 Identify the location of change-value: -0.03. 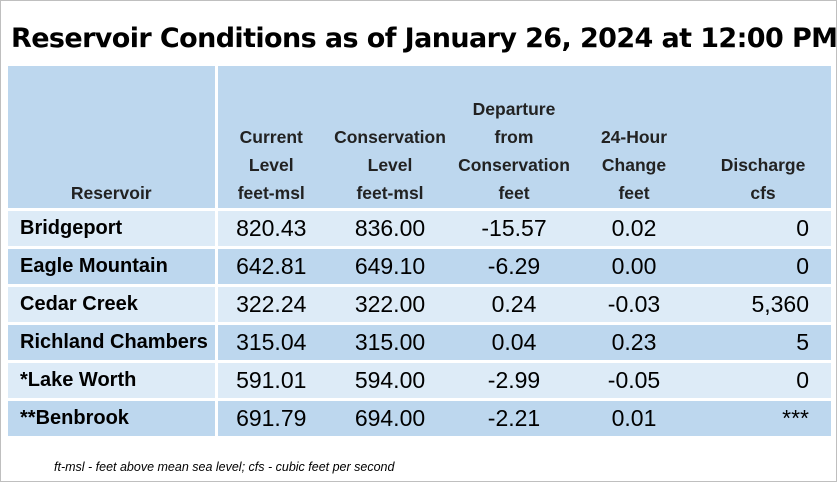
(634, 304).